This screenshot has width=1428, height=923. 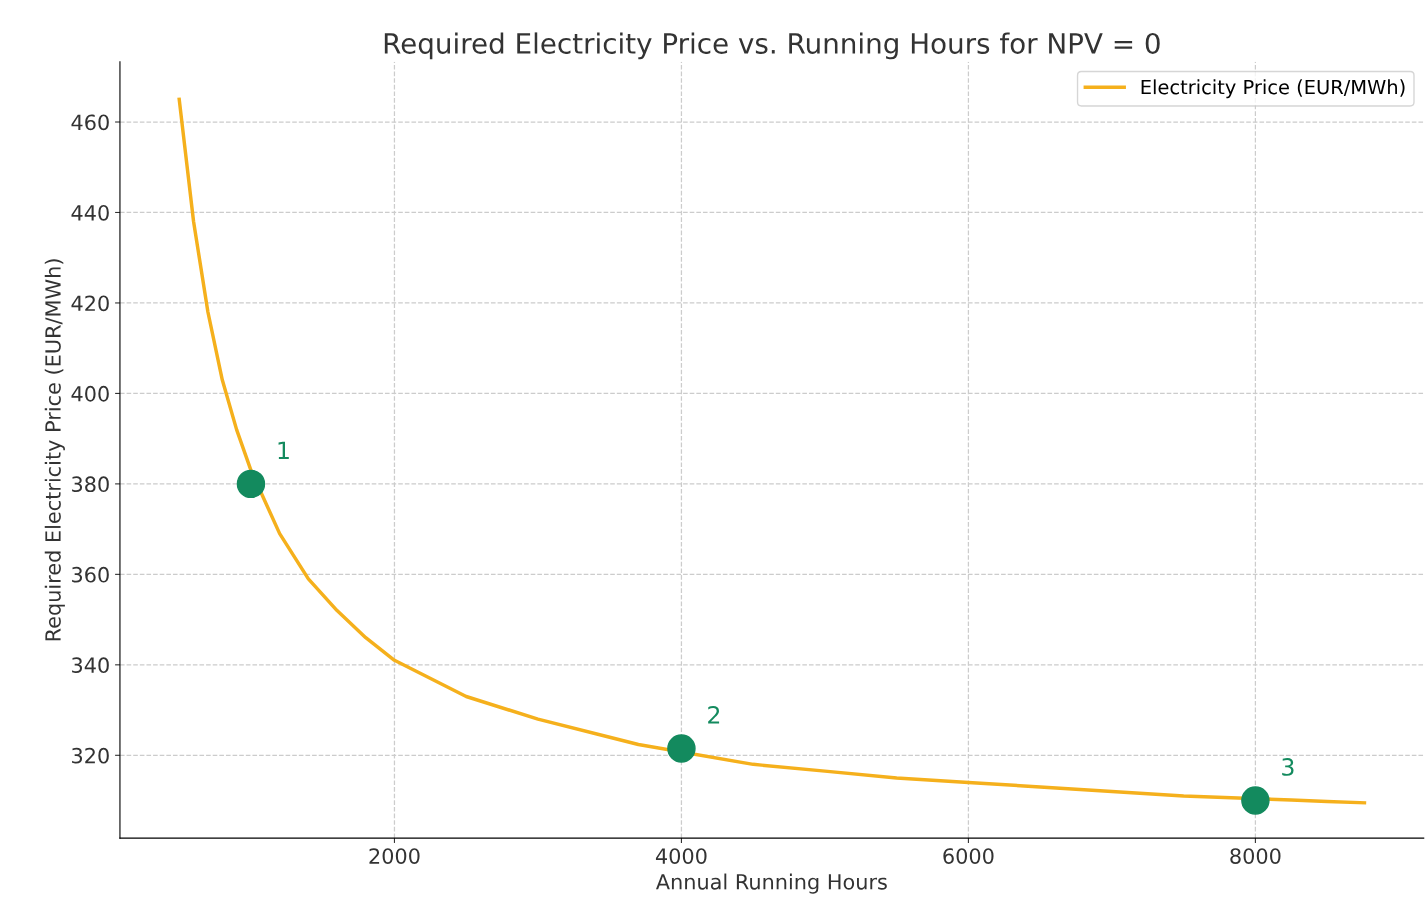 I want to click on y-tick-label: 440, so click(x=90, y=212).